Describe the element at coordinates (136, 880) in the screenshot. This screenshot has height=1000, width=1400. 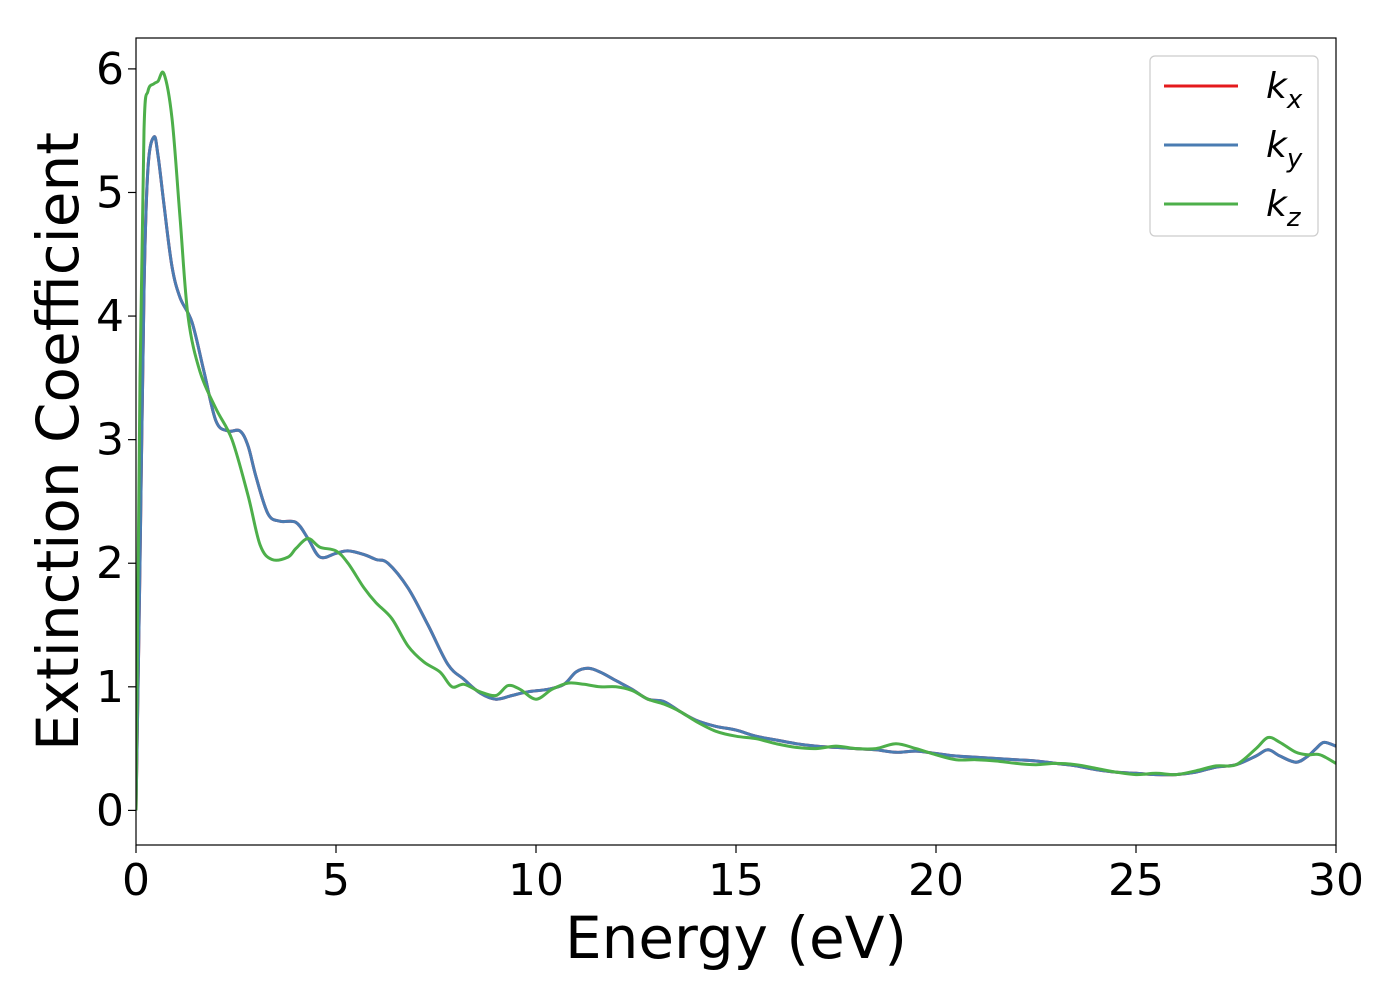
I see `x-tick-label: 0` at that location.